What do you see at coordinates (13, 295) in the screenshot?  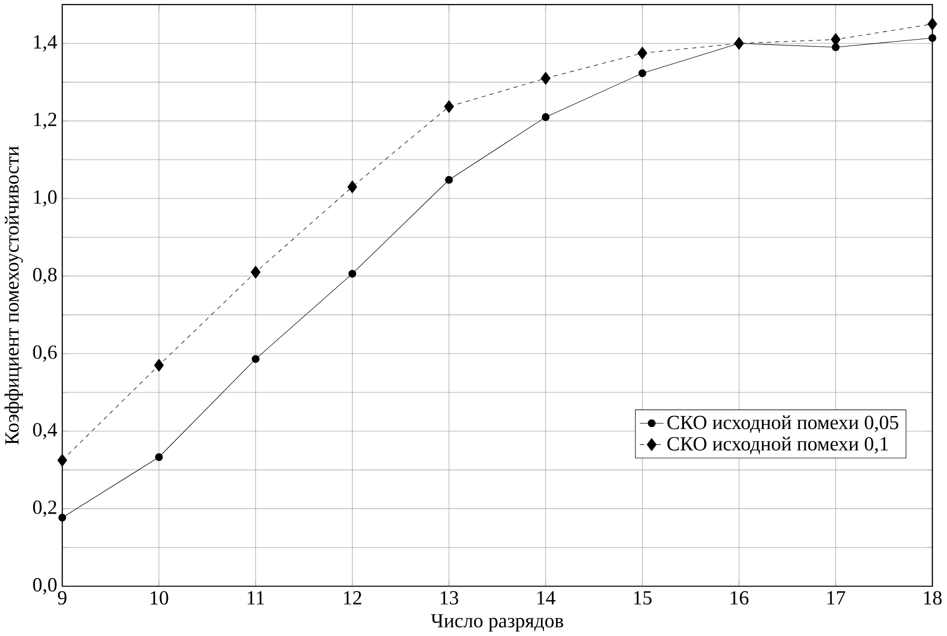 I see `y-axis-title: Коэффициент помехоустойчивости` at bounding box center [13, 295].